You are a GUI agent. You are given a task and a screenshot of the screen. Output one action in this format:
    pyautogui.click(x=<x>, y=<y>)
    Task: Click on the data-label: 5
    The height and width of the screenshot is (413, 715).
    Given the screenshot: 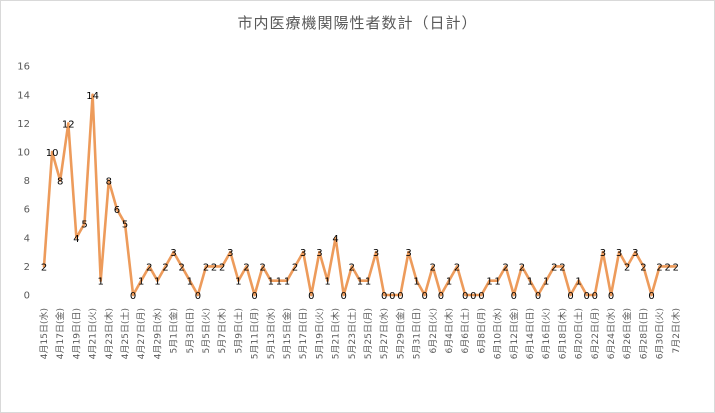 What is the action you would take?
    pyautogui.click(x=125, y=225)
    